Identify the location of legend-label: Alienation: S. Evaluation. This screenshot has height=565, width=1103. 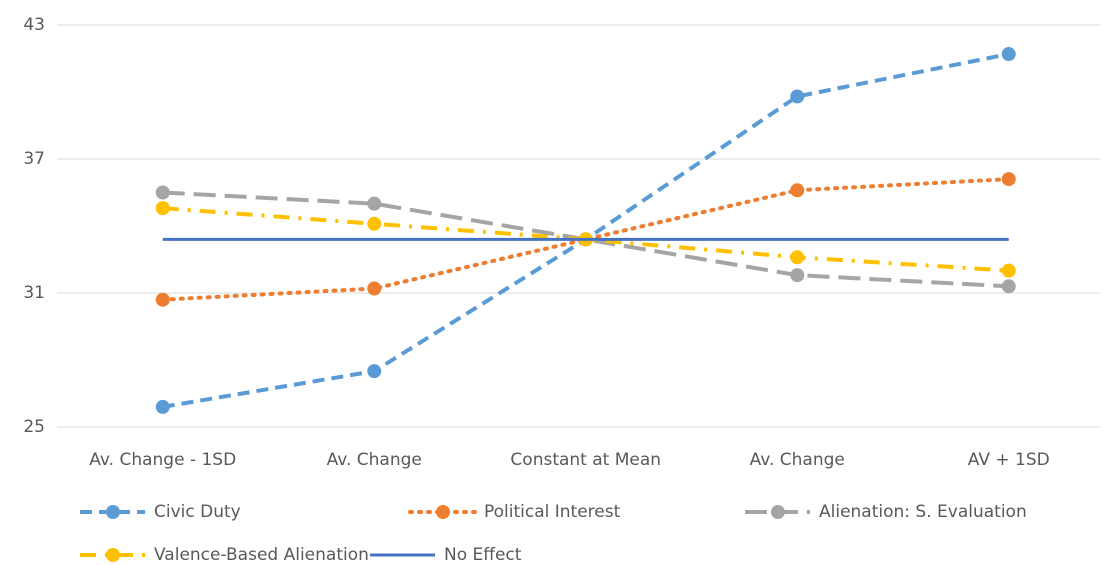
(923, 512).